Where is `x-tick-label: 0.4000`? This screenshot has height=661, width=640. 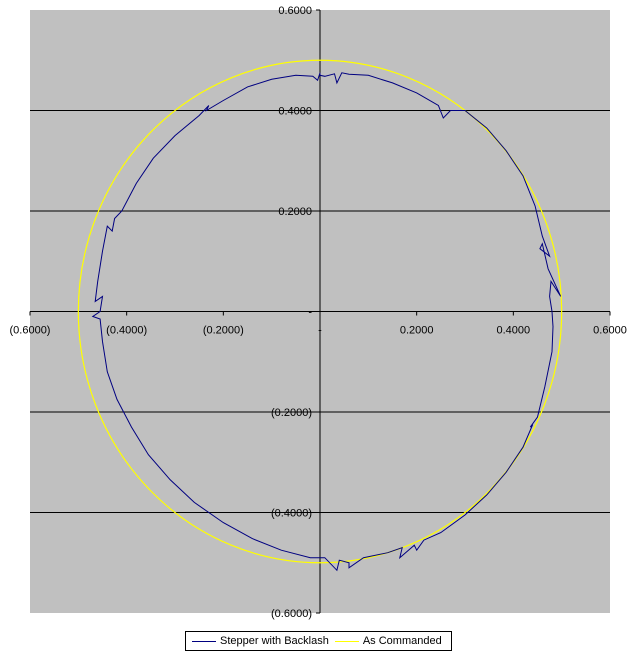
x-tick-label: 0.4000 is located at coordinates (514, 331).